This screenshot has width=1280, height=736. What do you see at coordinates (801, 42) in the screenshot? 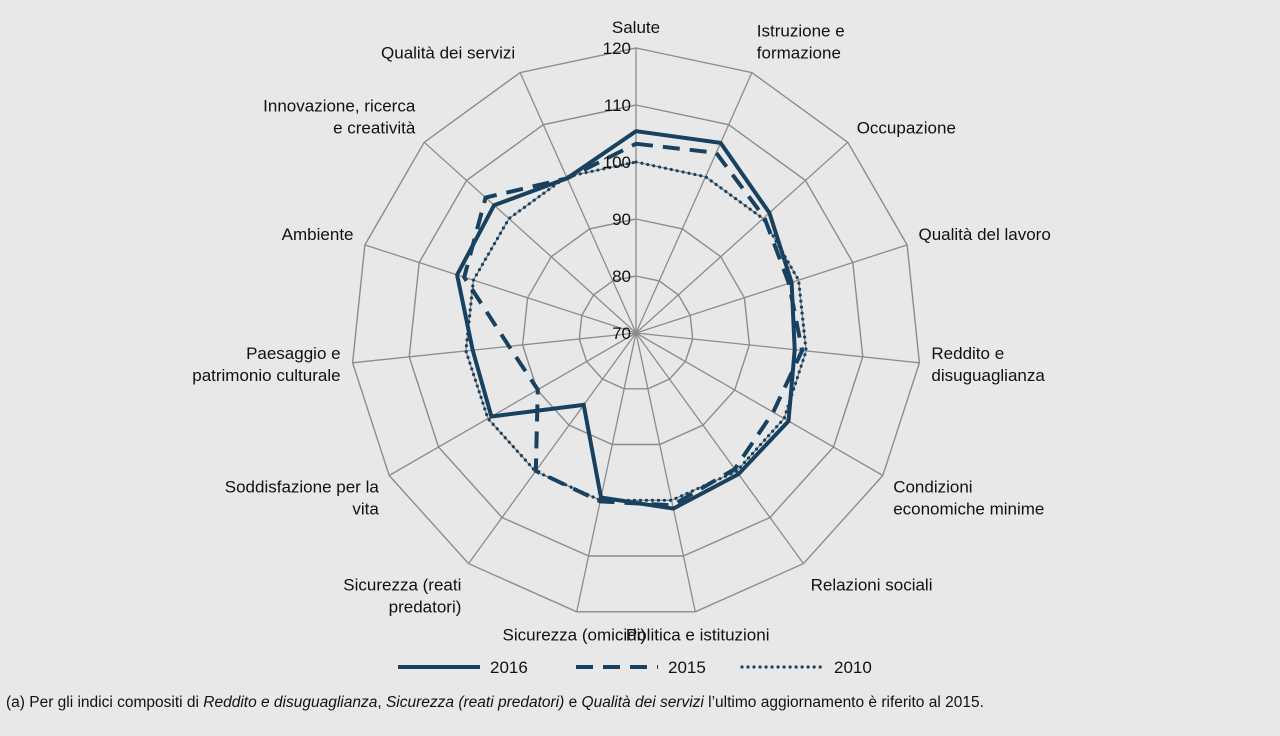
I see `axis-label: Istruzione e formazione` at bounding box center [801, 42].